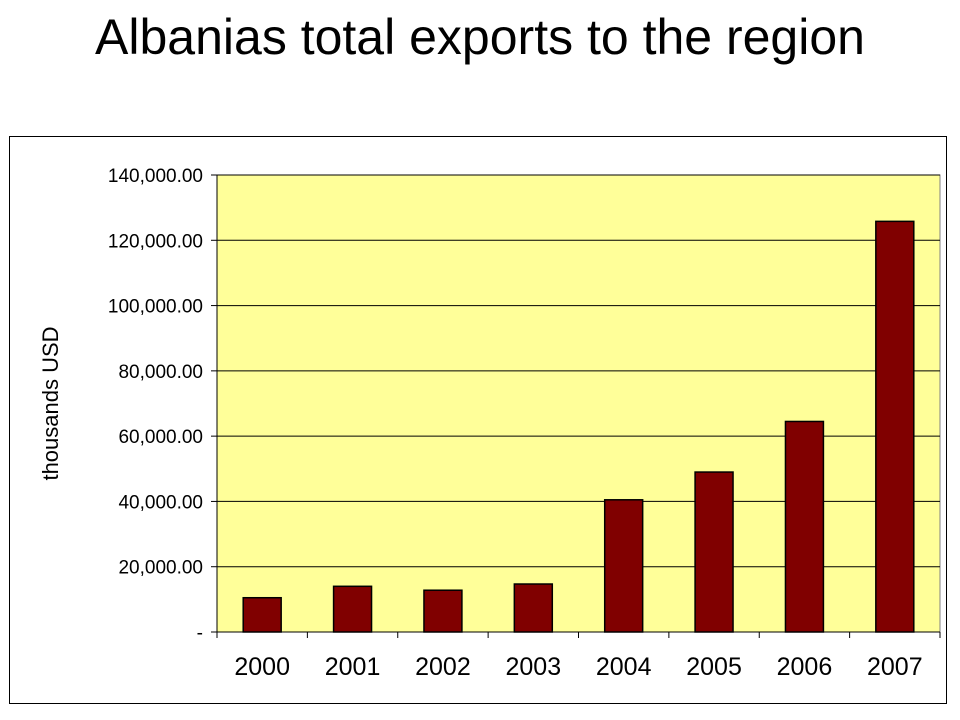  Describe the element at coordinates (805, 667) in the screenshot. I see `x-tick-label: 2006` at that location.